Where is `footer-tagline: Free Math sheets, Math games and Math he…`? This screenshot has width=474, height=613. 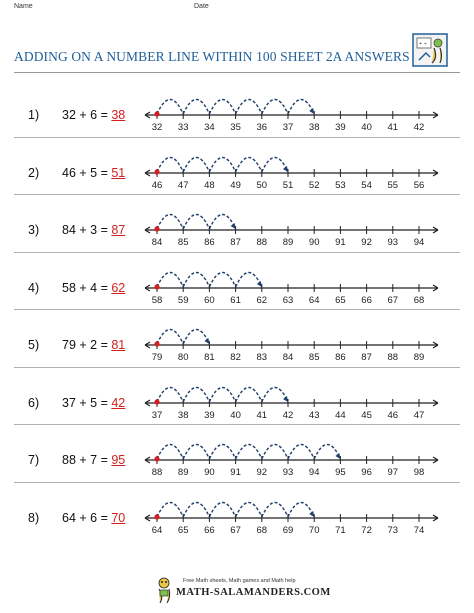 footer-tagline: Free Math sheets, Math games and Math he… is located at coordinates (239, 581).